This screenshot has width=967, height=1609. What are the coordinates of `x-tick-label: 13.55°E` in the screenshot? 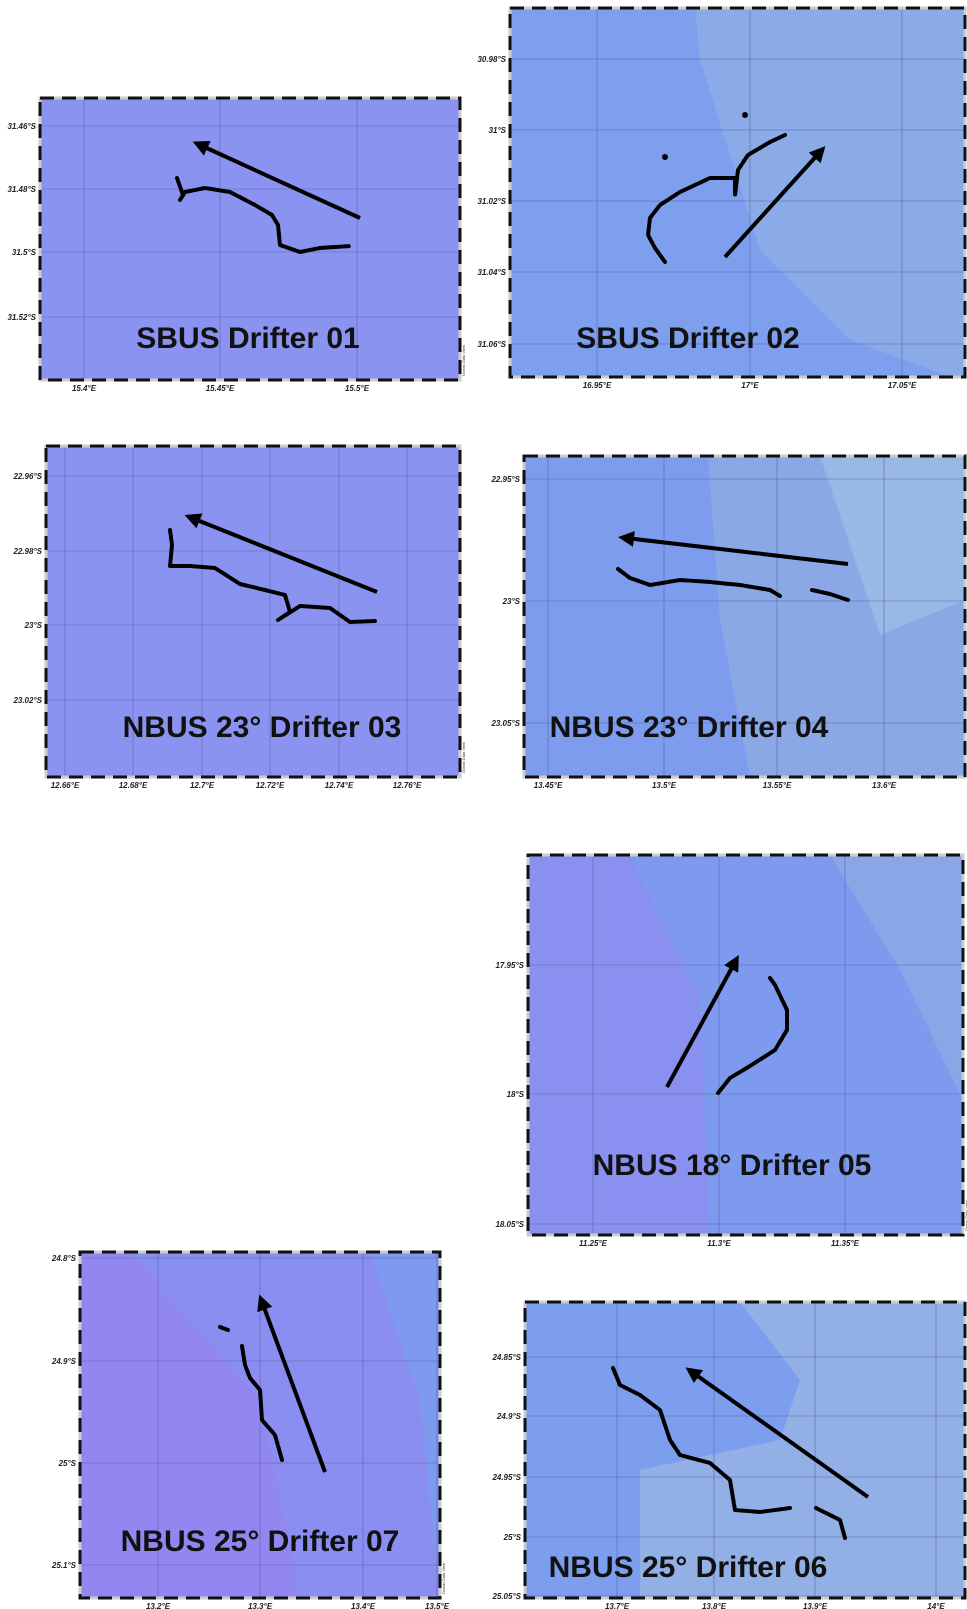 It's located at (777, 785).